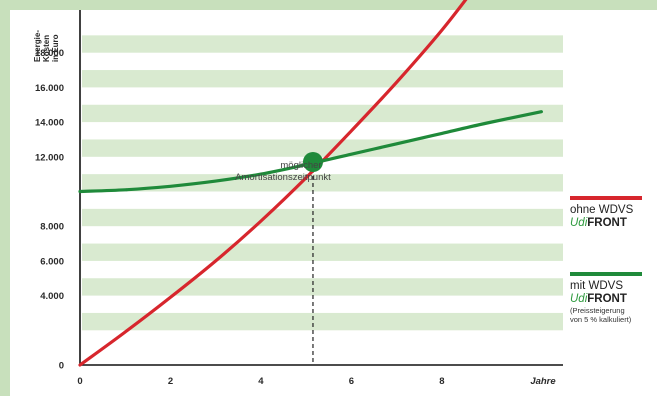  Describe the element at coordinates (79, 381) in the screenshot. I see `x-tick-label: 0` at that location.